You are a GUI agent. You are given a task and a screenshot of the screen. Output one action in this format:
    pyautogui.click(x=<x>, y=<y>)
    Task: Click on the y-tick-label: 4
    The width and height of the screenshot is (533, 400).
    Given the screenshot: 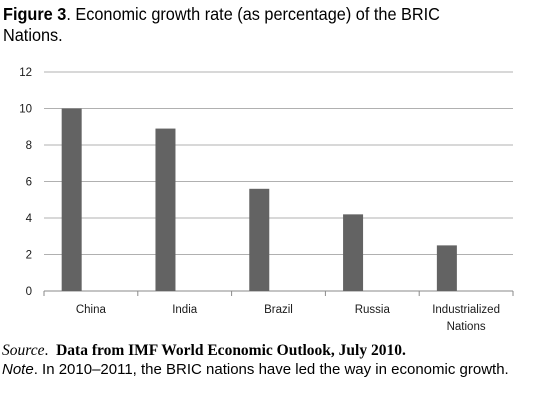 What is the action you would take?
    pyautogui.click(x=29, y=219)
    